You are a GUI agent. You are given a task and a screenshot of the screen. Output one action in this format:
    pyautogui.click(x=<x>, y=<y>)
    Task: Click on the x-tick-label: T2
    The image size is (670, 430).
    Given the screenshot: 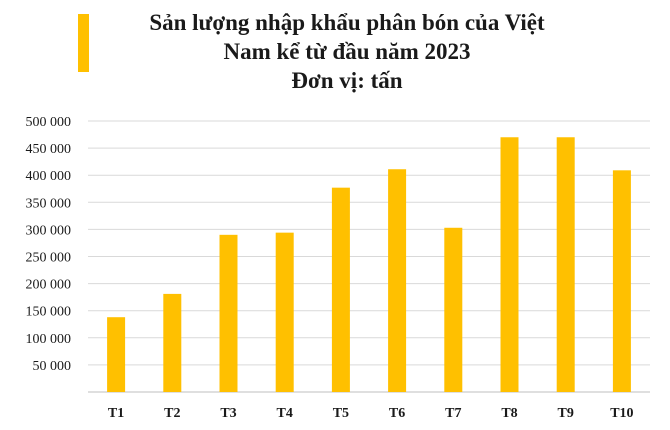 What is the action you would take?
    pyautogui.click(x=172, y=413)
    